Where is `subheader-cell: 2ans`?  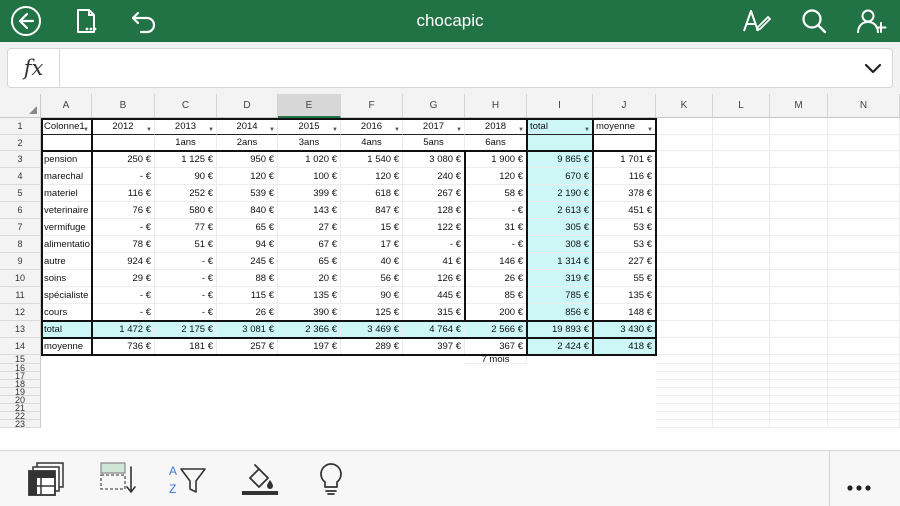
subheader-cell: 2ans is located at coordinates (247, 143).